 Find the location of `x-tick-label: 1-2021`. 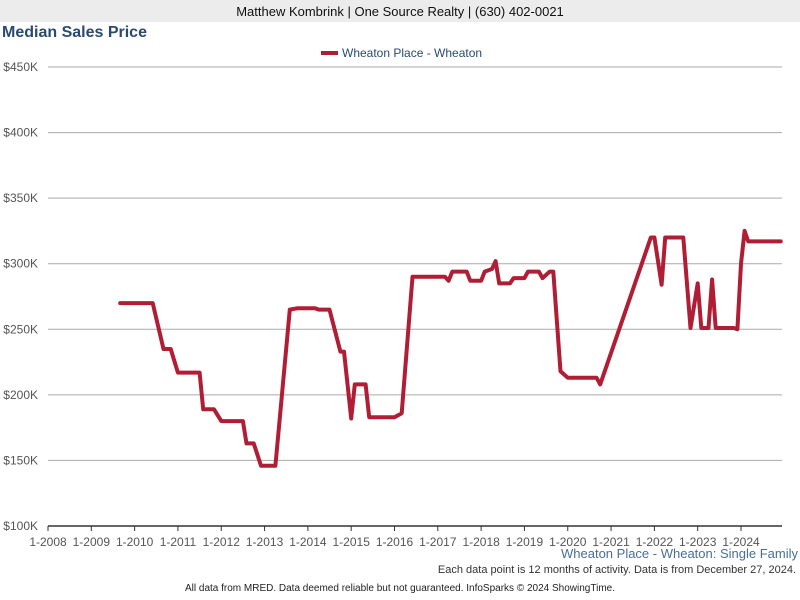

x-tick-label: 1-2021 is located at coordinates (611, 542).